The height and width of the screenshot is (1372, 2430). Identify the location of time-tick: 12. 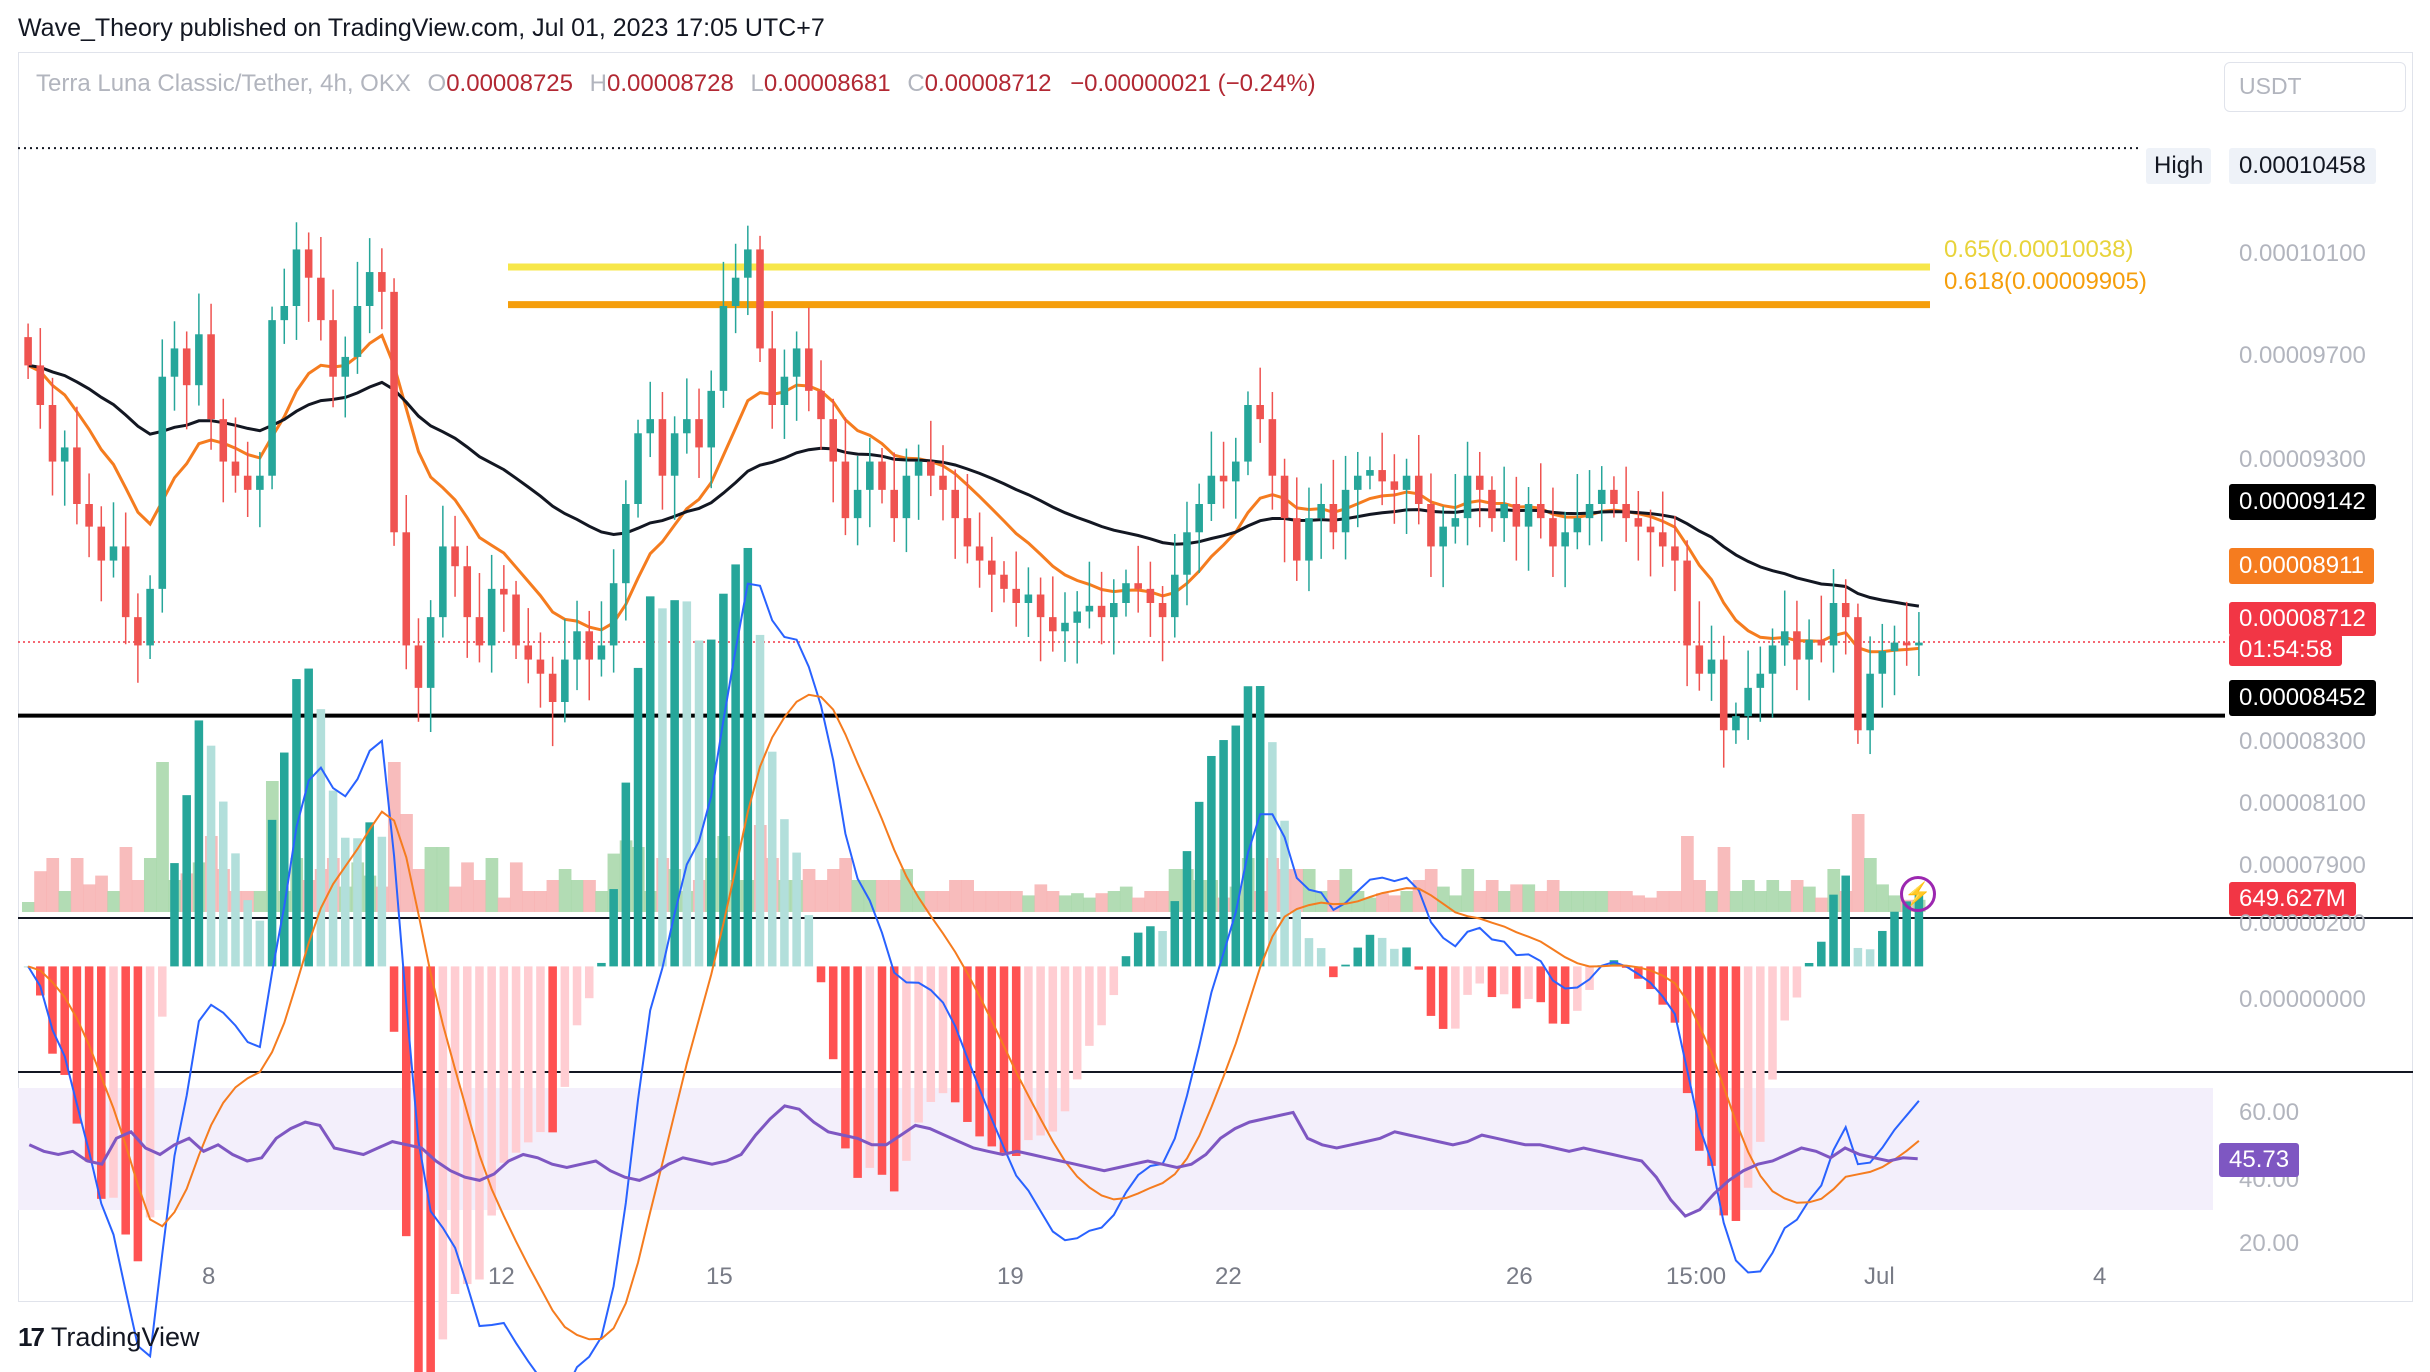
(501, 1276).